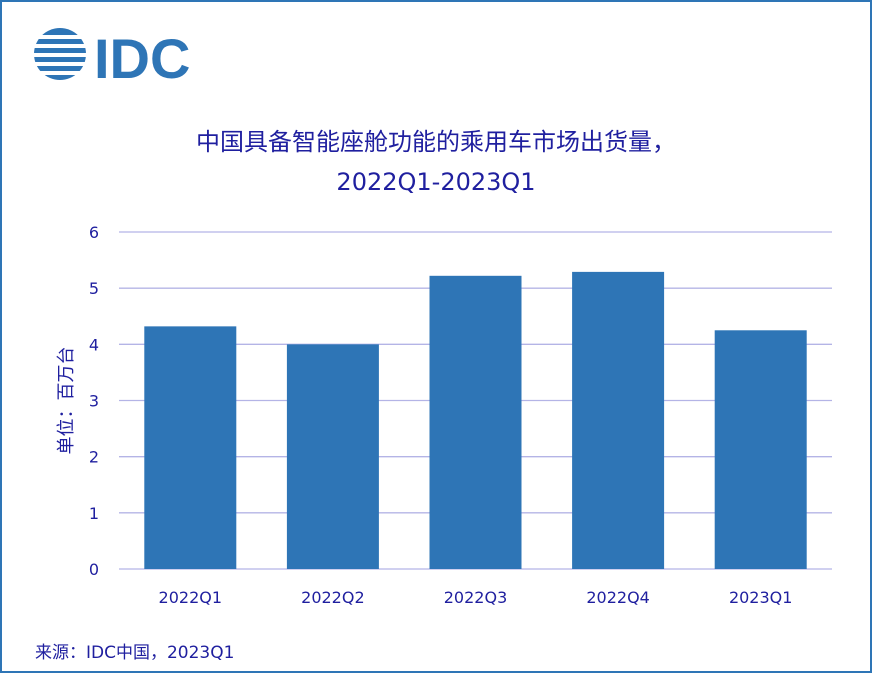 The width and height of the screenshot is (872, 673). What do you see at coordinates (436, 182) in the screenshot?
I see `chart-subtitle: 2022Q1-2023Q1` at bounding box center [436, 182].